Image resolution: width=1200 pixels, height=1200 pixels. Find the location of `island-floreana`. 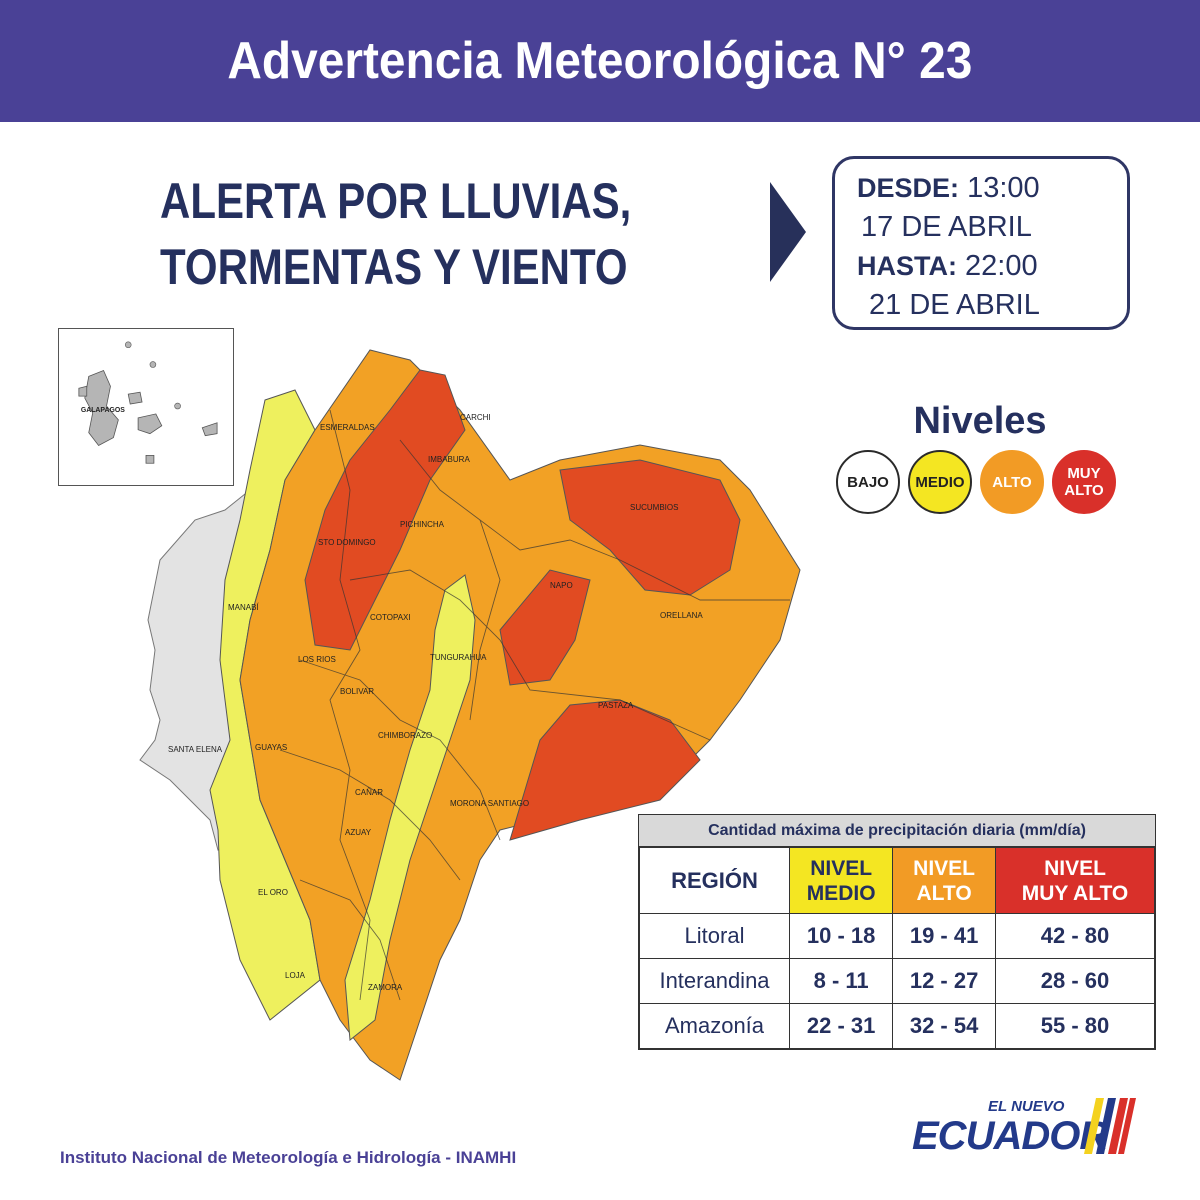

island-floreana is located at coordinates (150, 459).